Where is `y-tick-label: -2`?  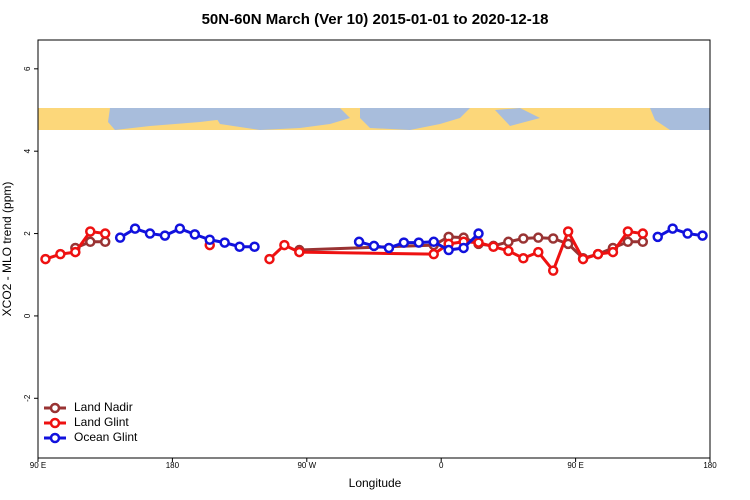 y-tick-label: -2 is located at coordinates (27, 398).